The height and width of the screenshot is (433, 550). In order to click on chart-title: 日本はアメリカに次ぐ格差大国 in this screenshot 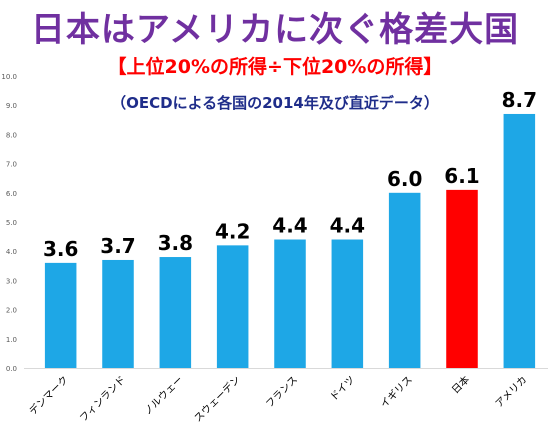, I will do `click(275, 30)`.